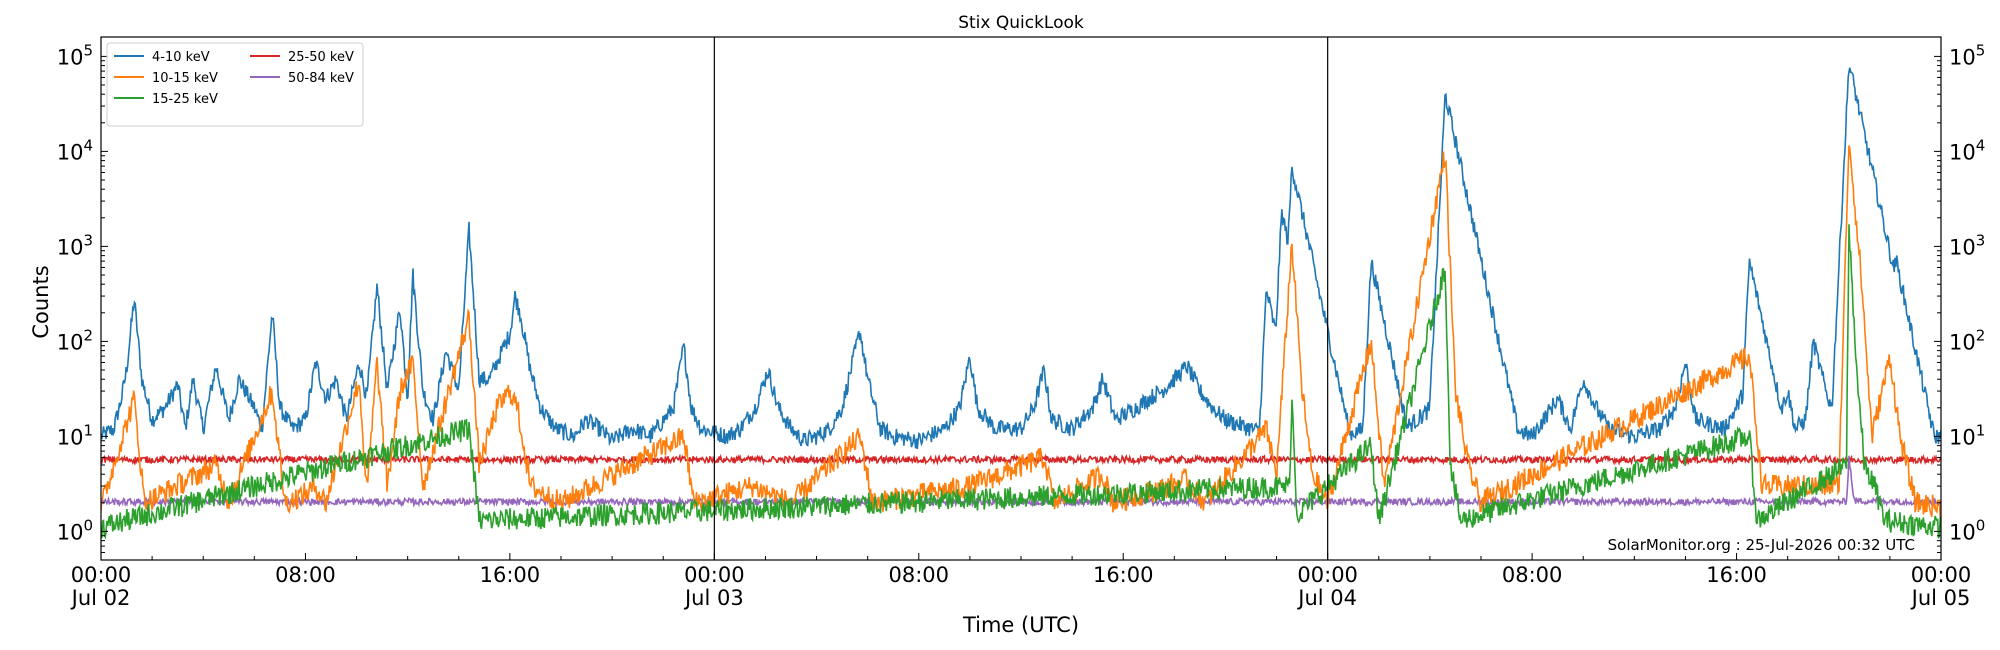 The width and height of the screenshot is (2000, 650). I want to click on chart-title: Stix QuickLook, so click(1021, 23).